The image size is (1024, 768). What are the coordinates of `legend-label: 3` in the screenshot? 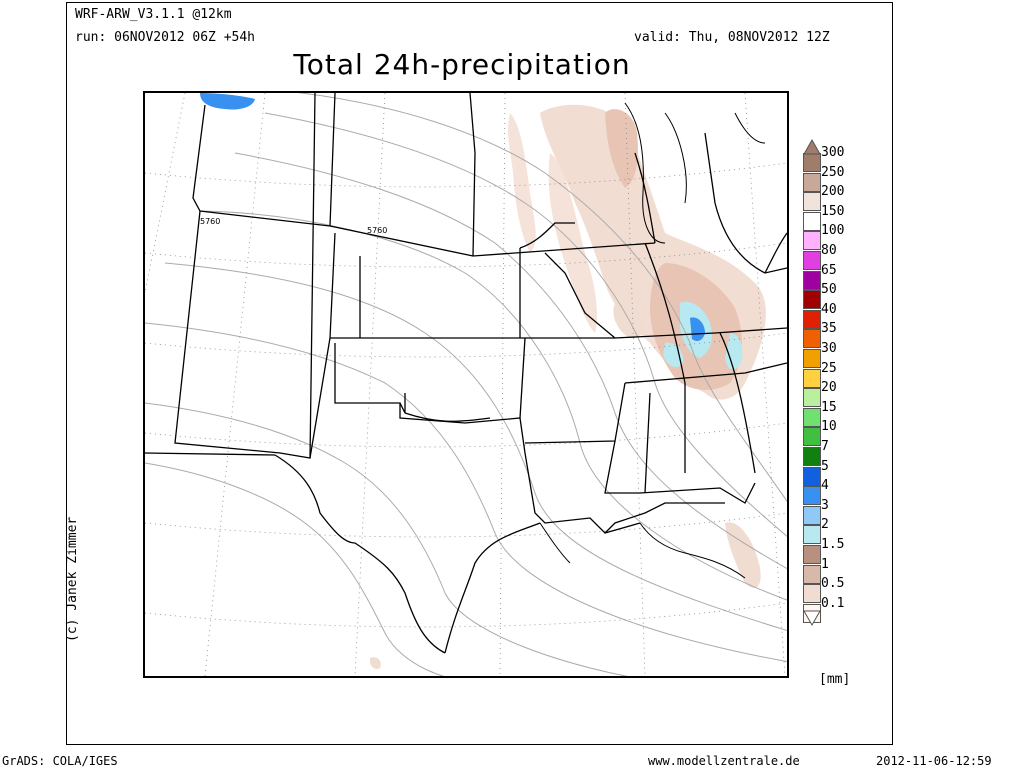 It's located at (825, 505).